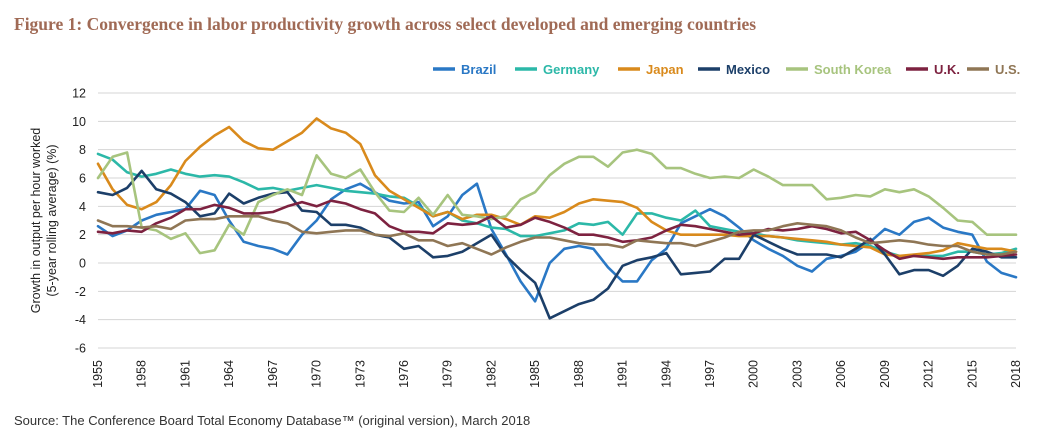 This screenshot has width=1060, height=442. I want to click on x-tick-label: 1982, so click(491, 374).